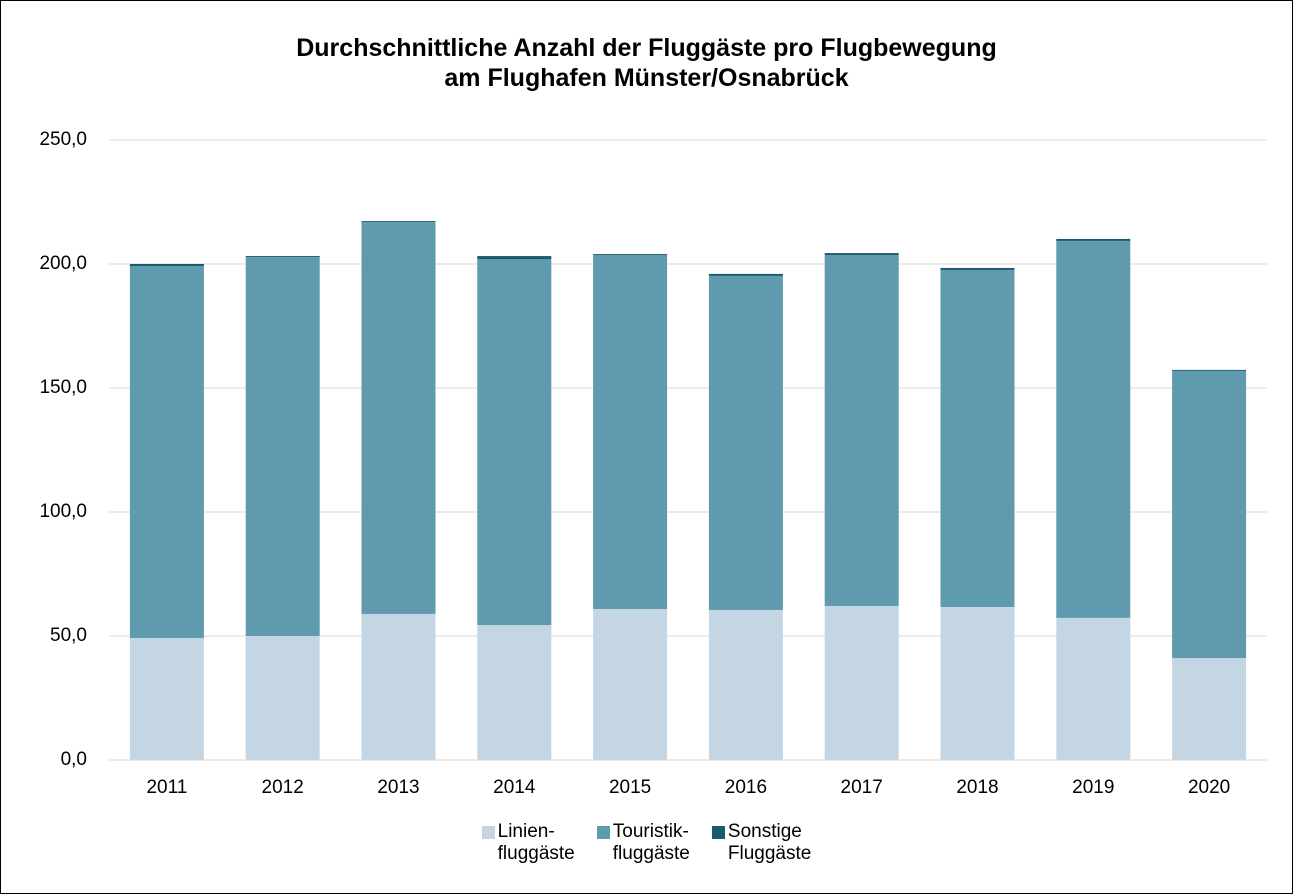  I want to click on y-tick-label: 100,0, so click(63, 511).